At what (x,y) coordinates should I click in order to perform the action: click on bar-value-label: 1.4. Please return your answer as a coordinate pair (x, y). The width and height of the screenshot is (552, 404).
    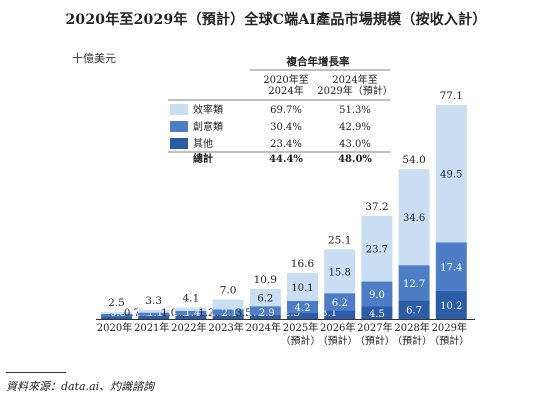
    Looking at the image, I should click on (192, 313).